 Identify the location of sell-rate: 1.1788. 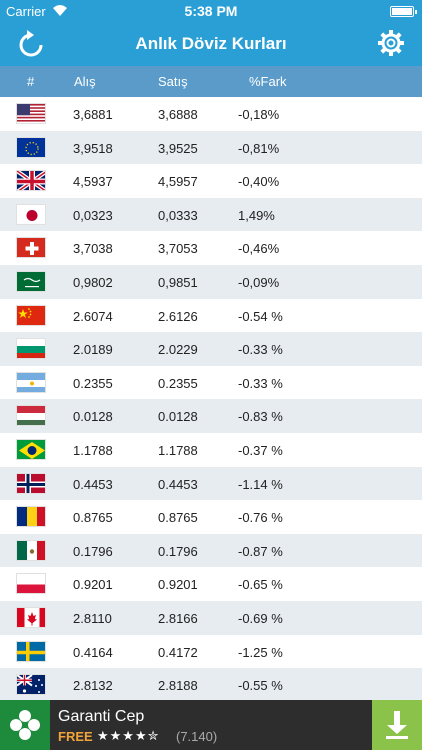
(178, 450).